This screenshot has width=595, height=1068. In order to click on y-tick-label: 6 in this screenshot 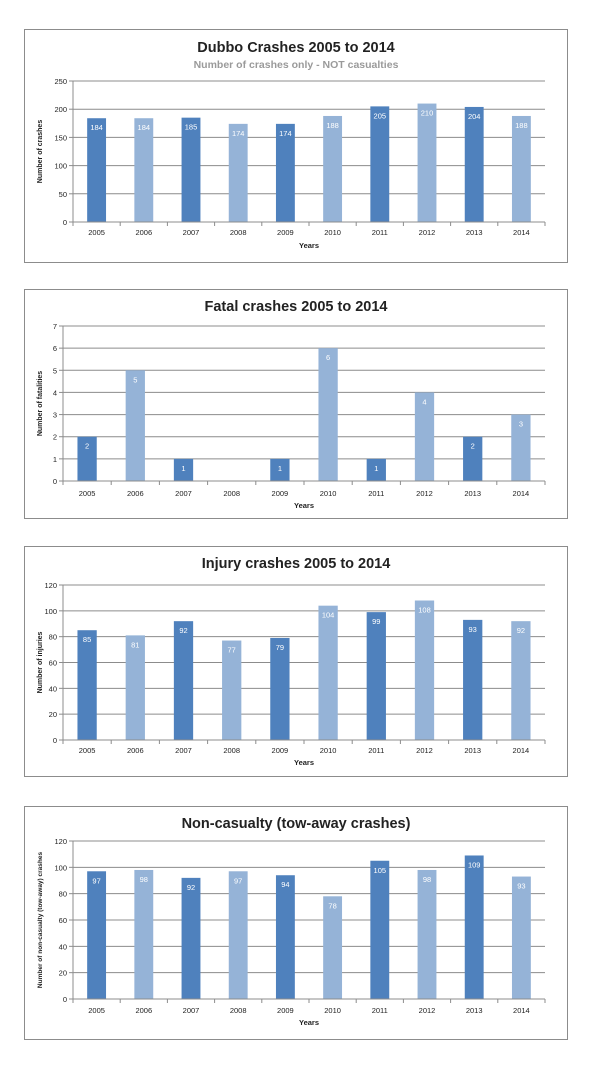, I will do `click(55, 348)`.